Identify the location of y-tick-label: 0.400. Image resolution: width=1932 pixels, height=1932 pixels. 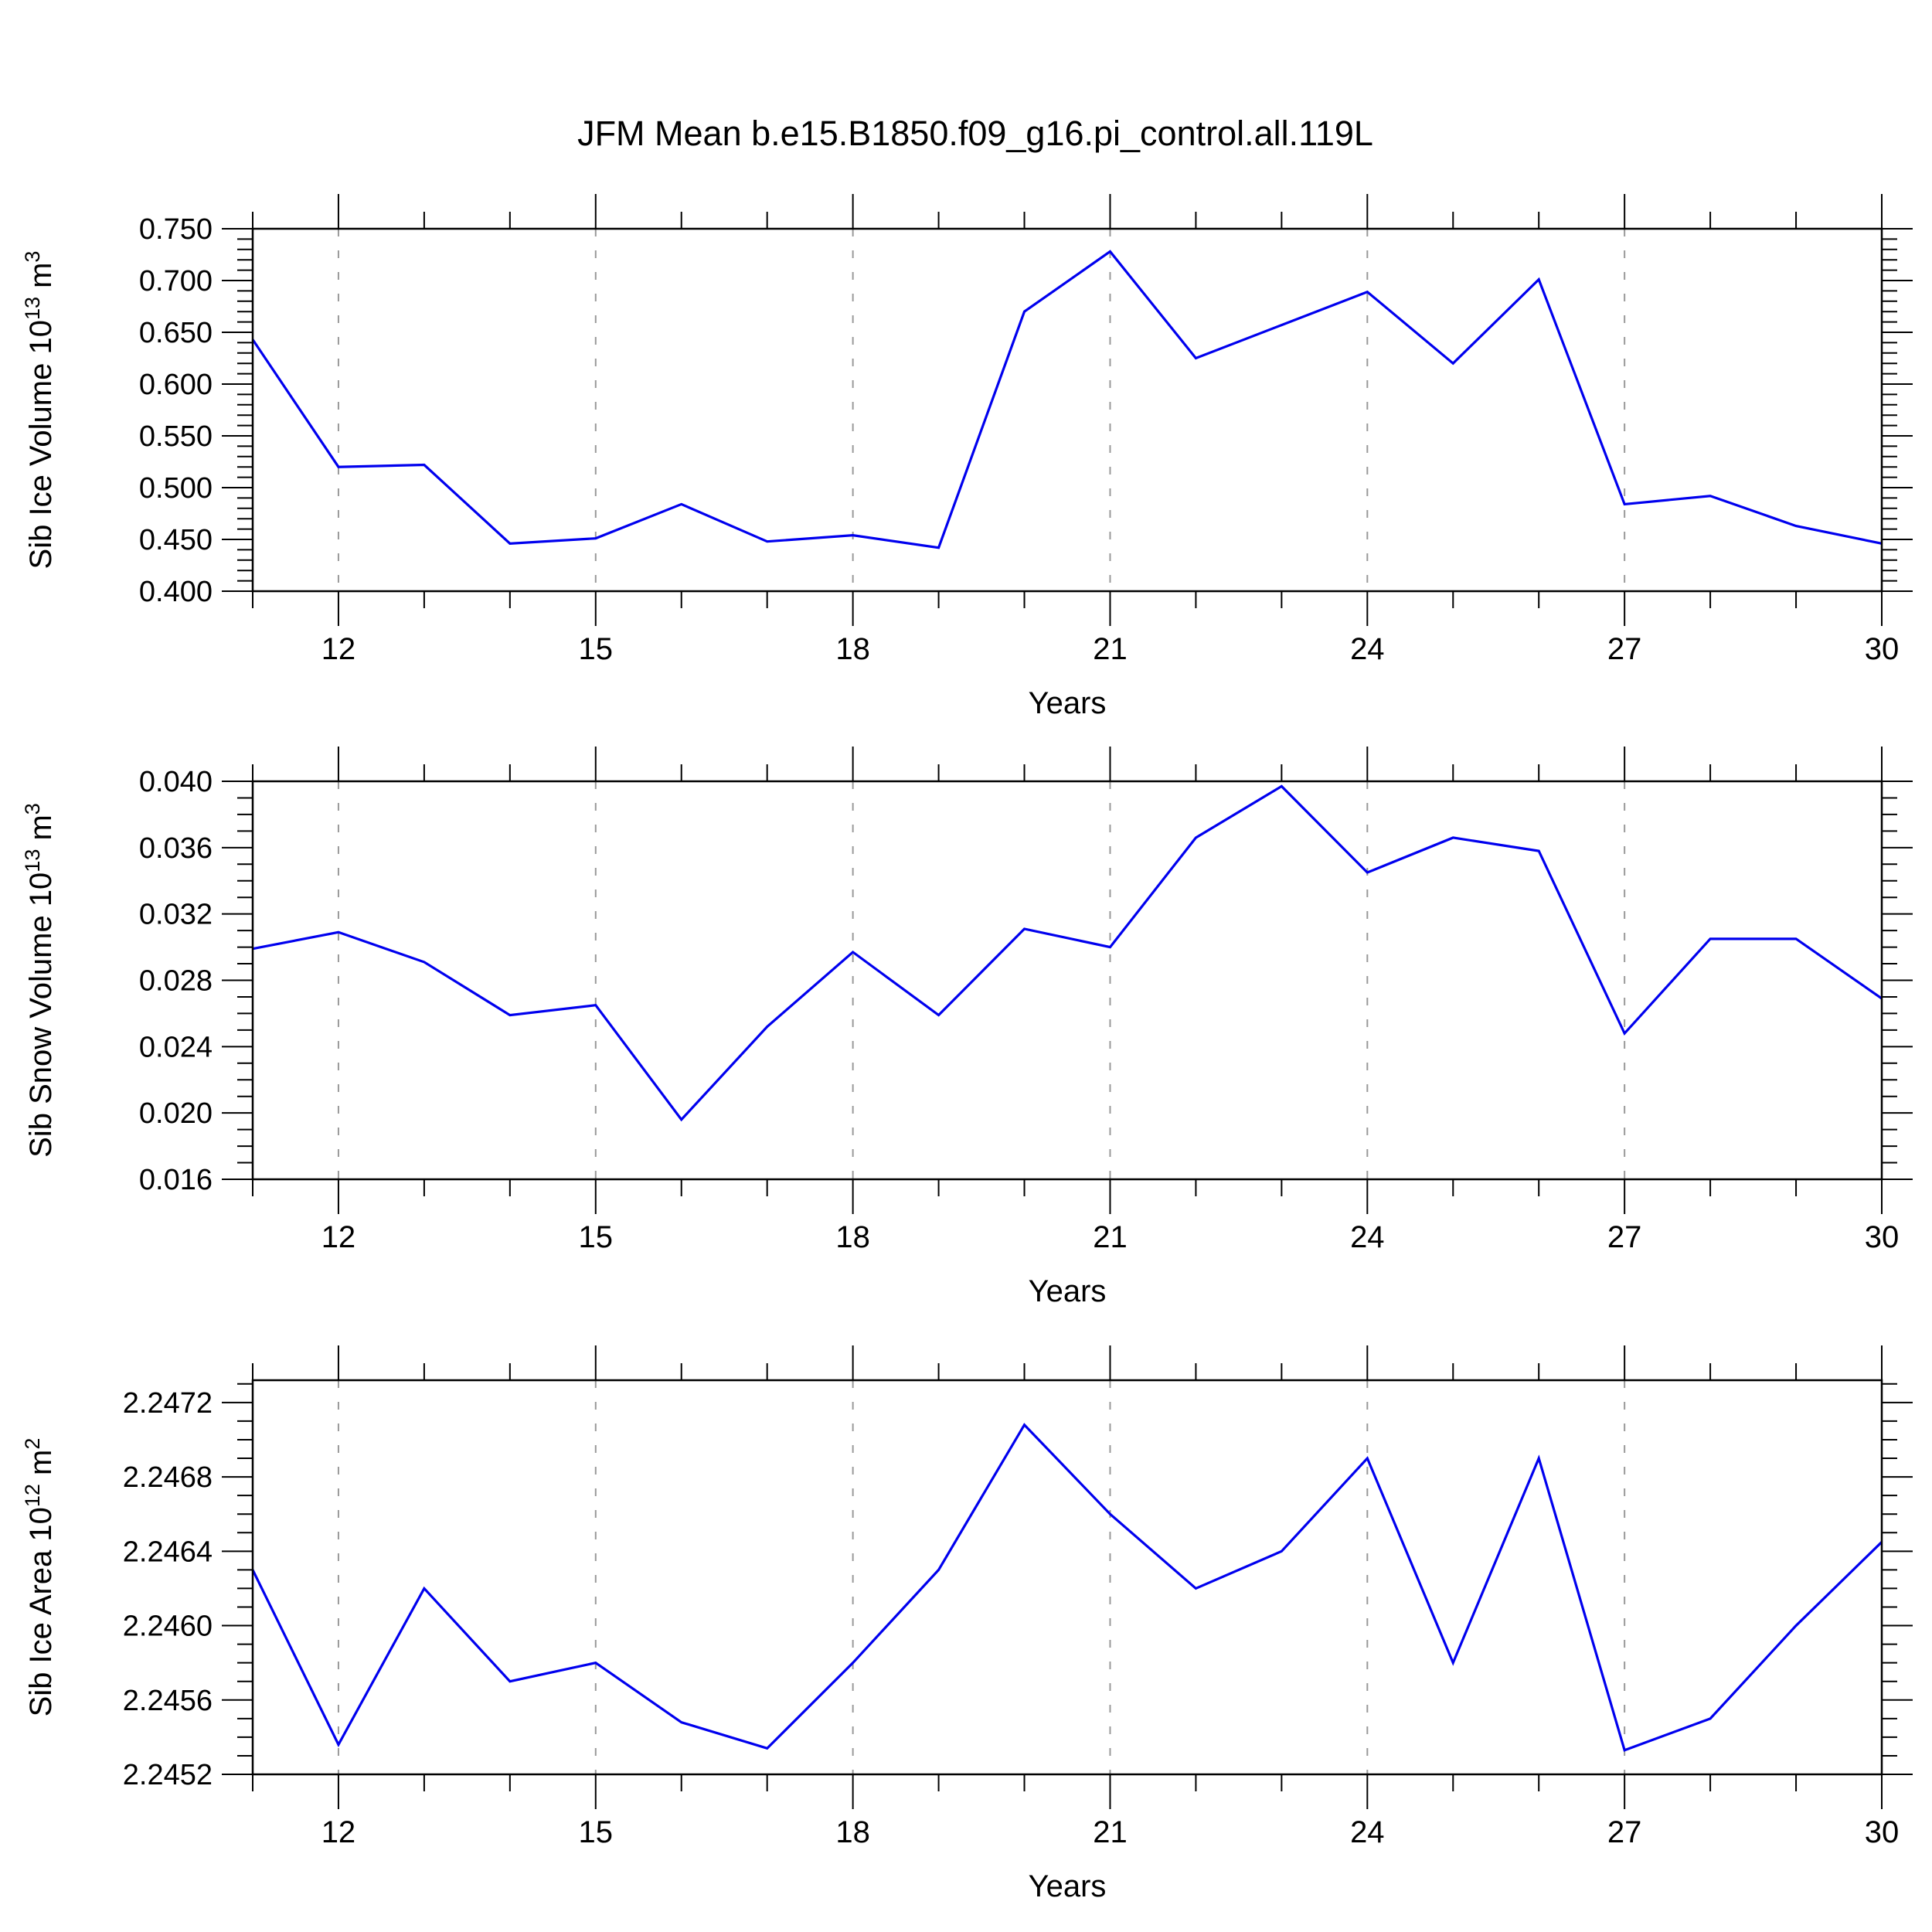
(176, 592).